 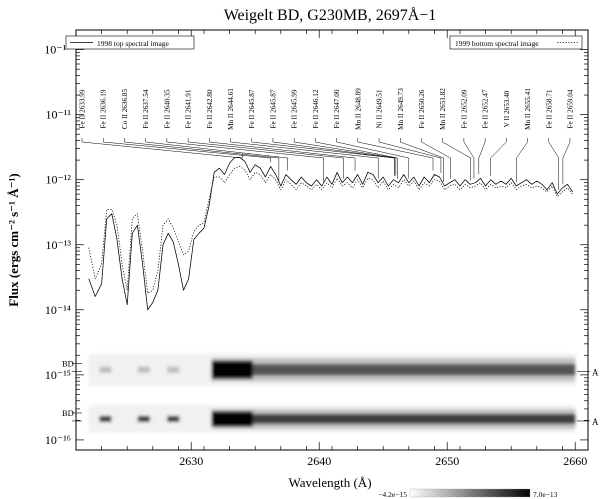 What do you see at coordinates (500, 133) in the screenshot?
I see `line-id: V II 2653.40` at bounding box center [500, 133].